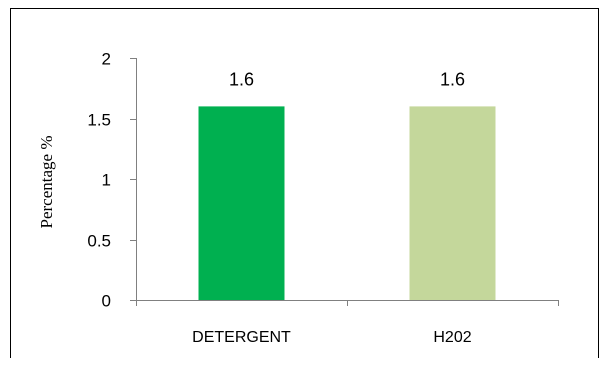 This screenshot has height=366, width=599. Describe the element at coordinates (112, 180) in the screenshot. I see `y-axis: 0 0.5 1 1.5 2` at that location.